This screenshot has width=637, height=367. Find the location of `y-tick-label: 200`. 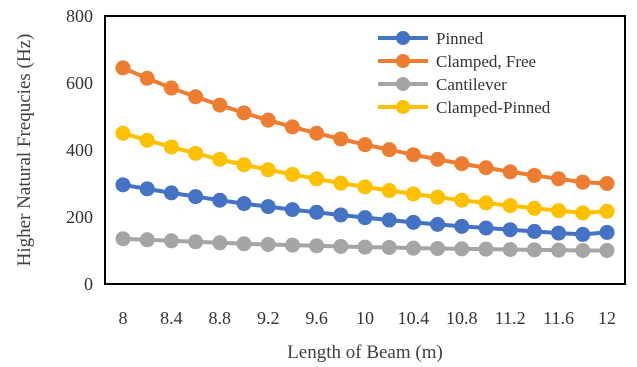

y-tick-label: 200 is located at coordinates (79, 217).